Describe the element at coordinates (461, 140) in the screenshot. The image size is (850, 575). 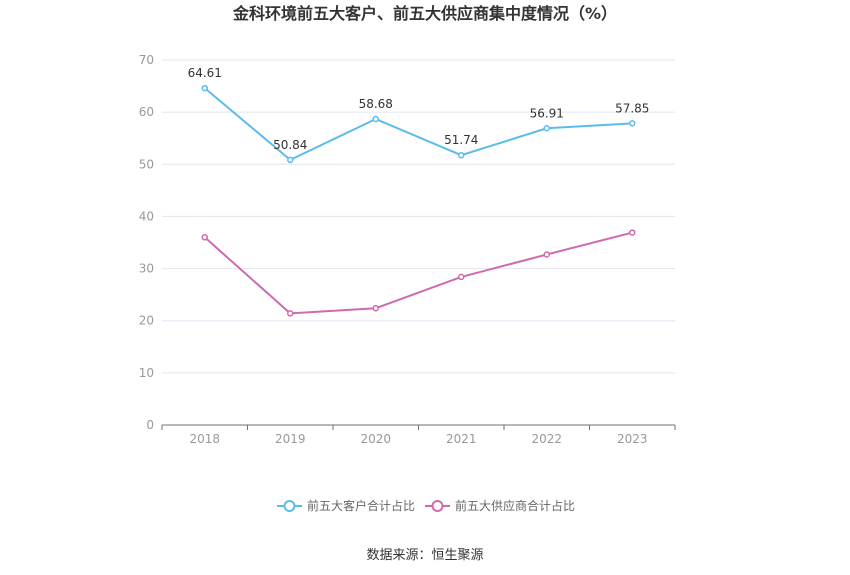
I see `data-label: 51.74` at that location.